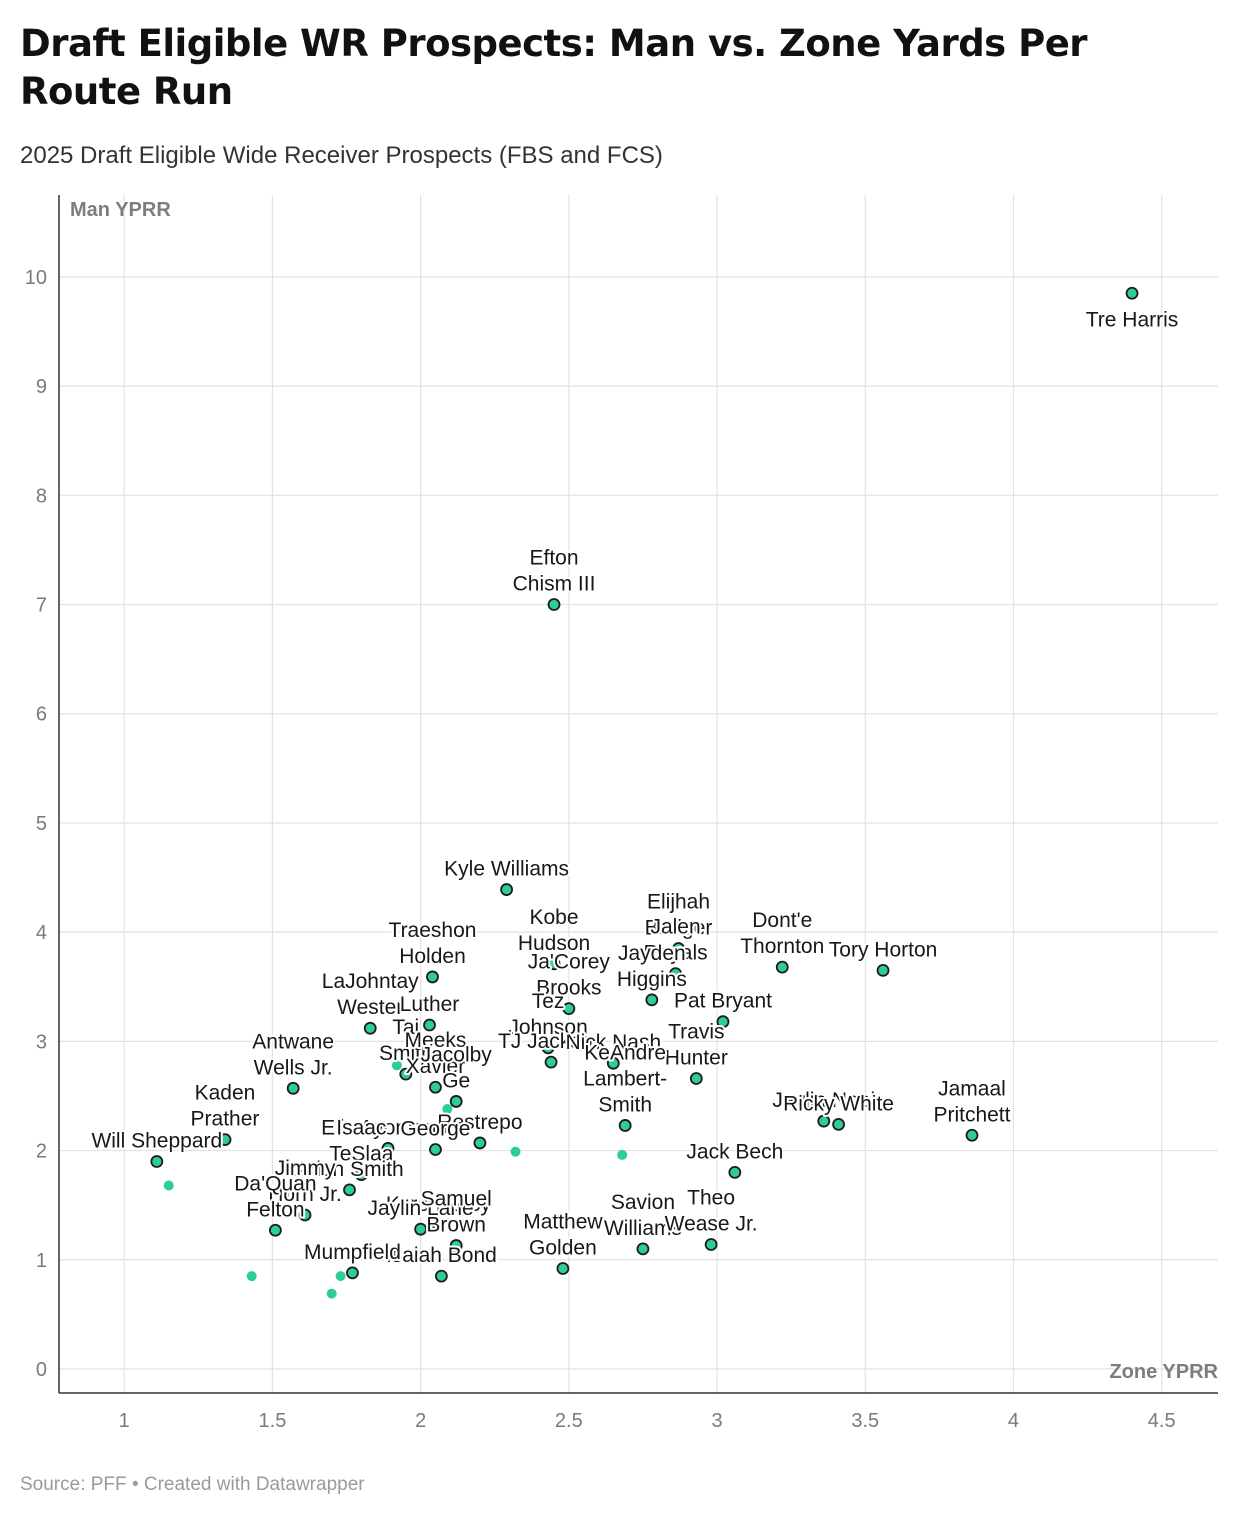 Image resolution: width=1240 pixels, height=1520 pixels. I want to click on x-tick-label: 2.5, so click(569, 1421).